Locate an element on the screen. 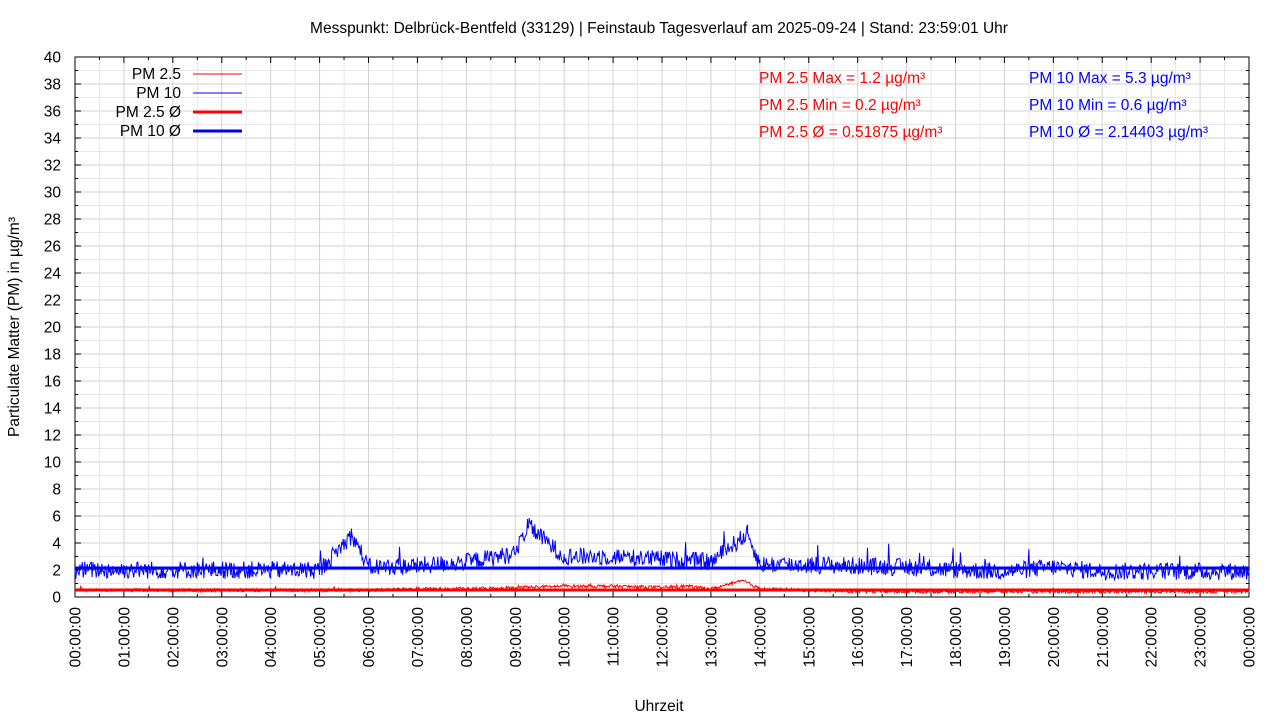 This screenshot has width=1280, height=720. x-tick-label: 01:00:00 is located at coordinates (124, 637).